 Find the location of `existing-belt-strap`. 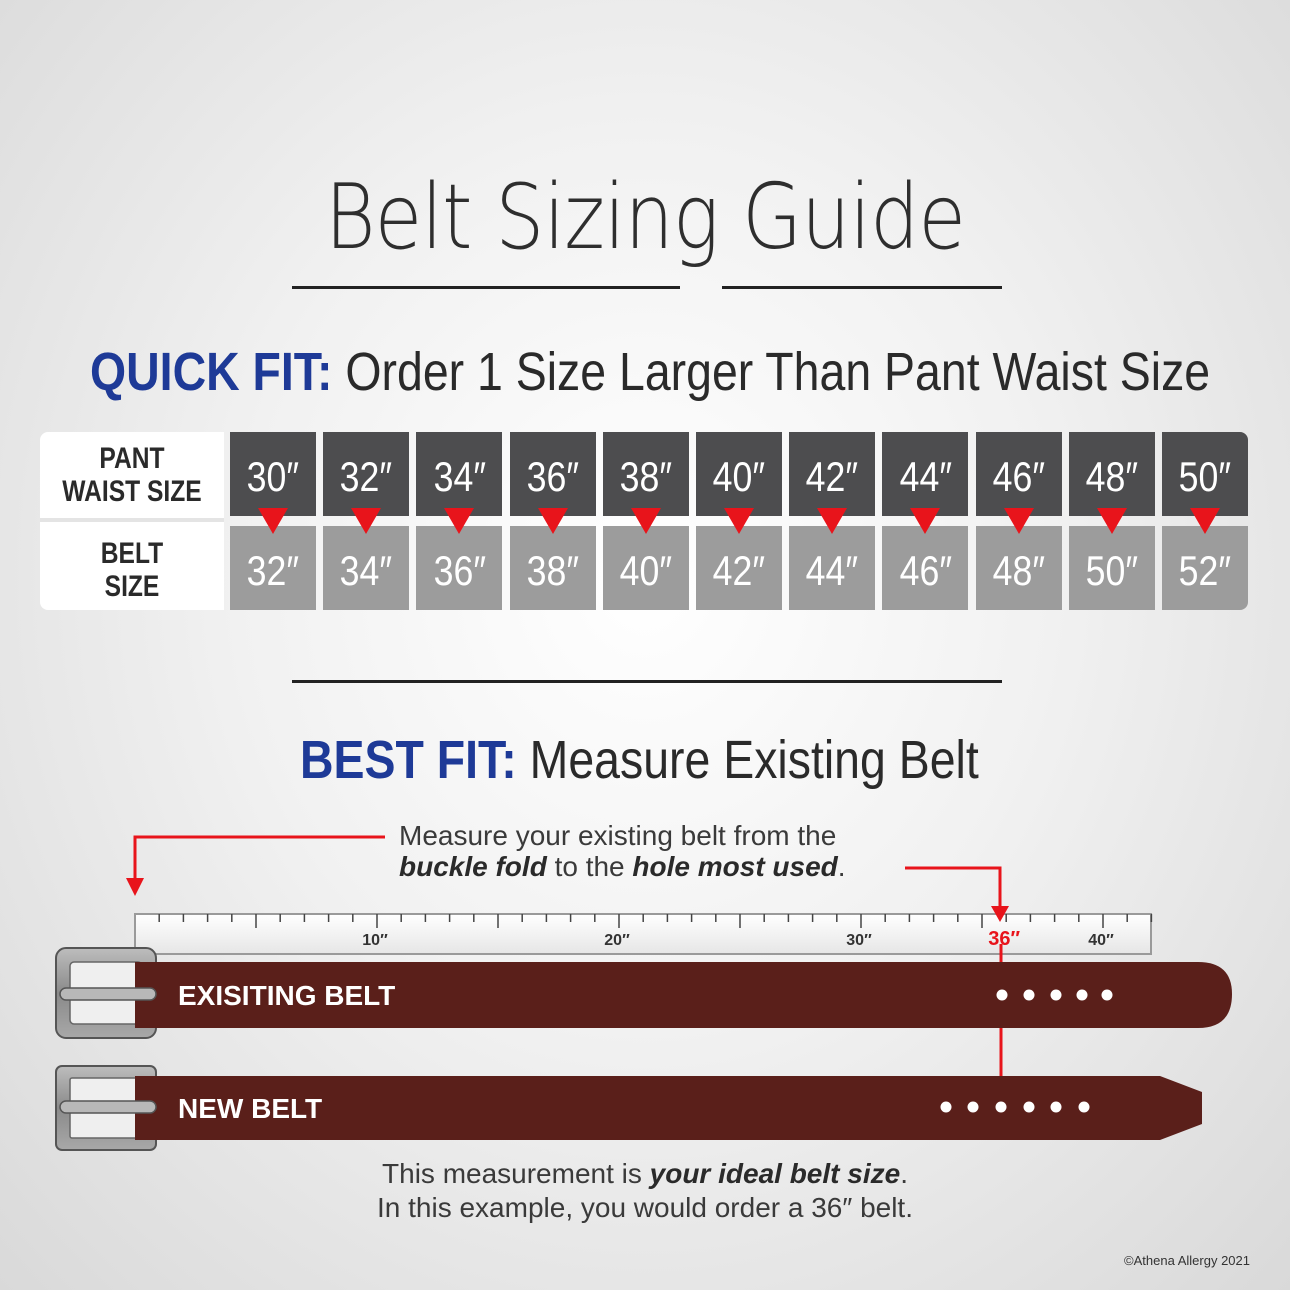

existing-belt-strap is located at coordinates (683, 995).